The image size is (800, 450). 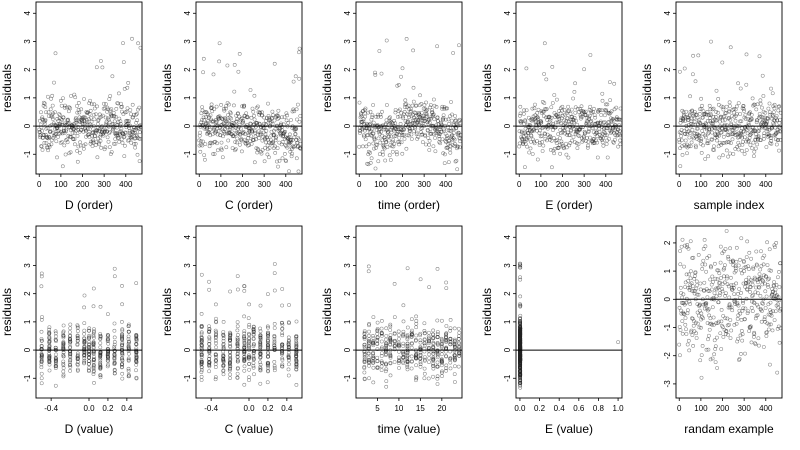 What do you see at coordinates (187, 293) in the screenshot?
I see `y-tick-label: 2` at bounding box center [187, 293].